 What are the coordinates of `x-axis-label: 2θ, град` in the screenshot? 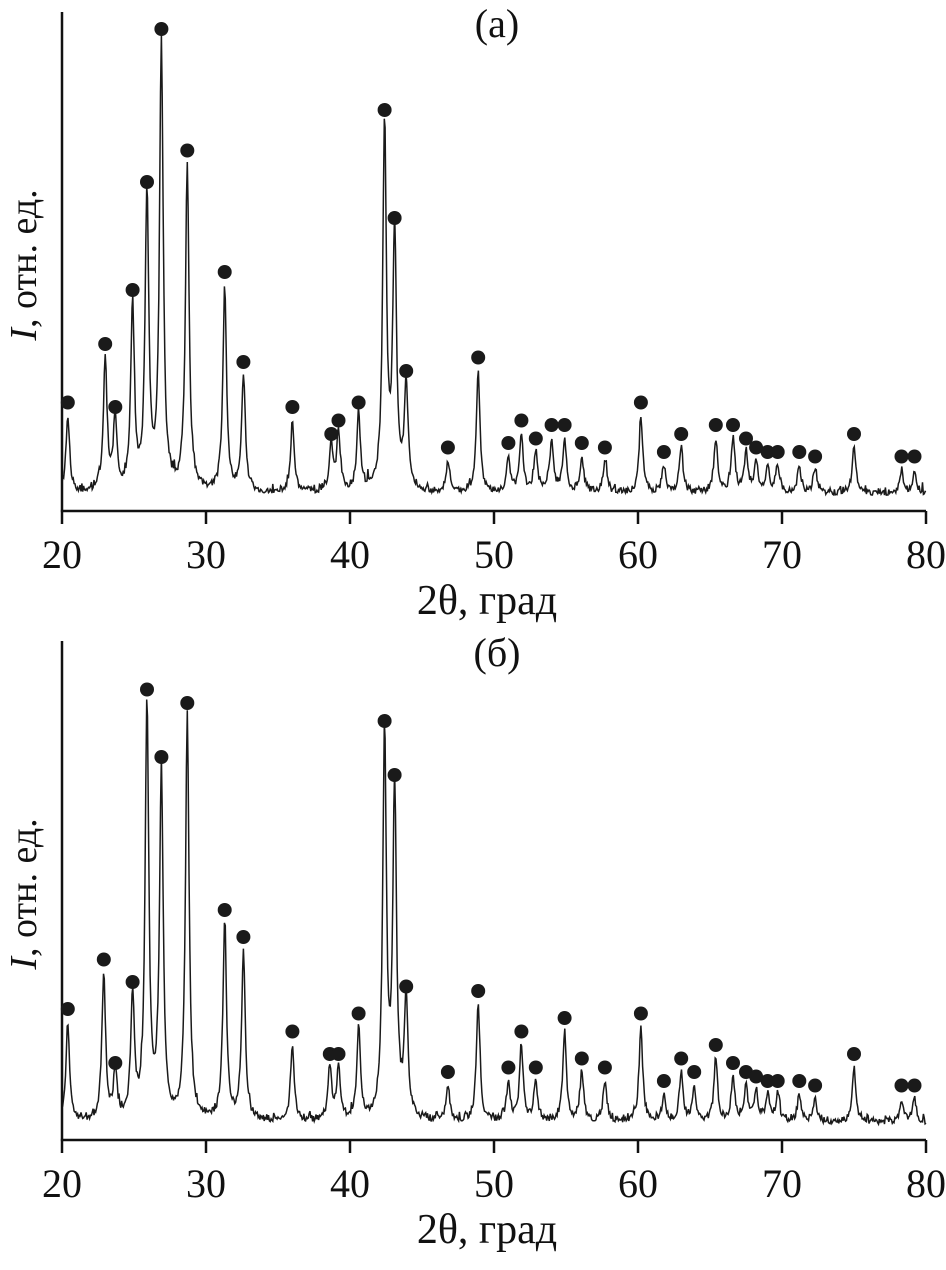 It's located at (487, 1230).